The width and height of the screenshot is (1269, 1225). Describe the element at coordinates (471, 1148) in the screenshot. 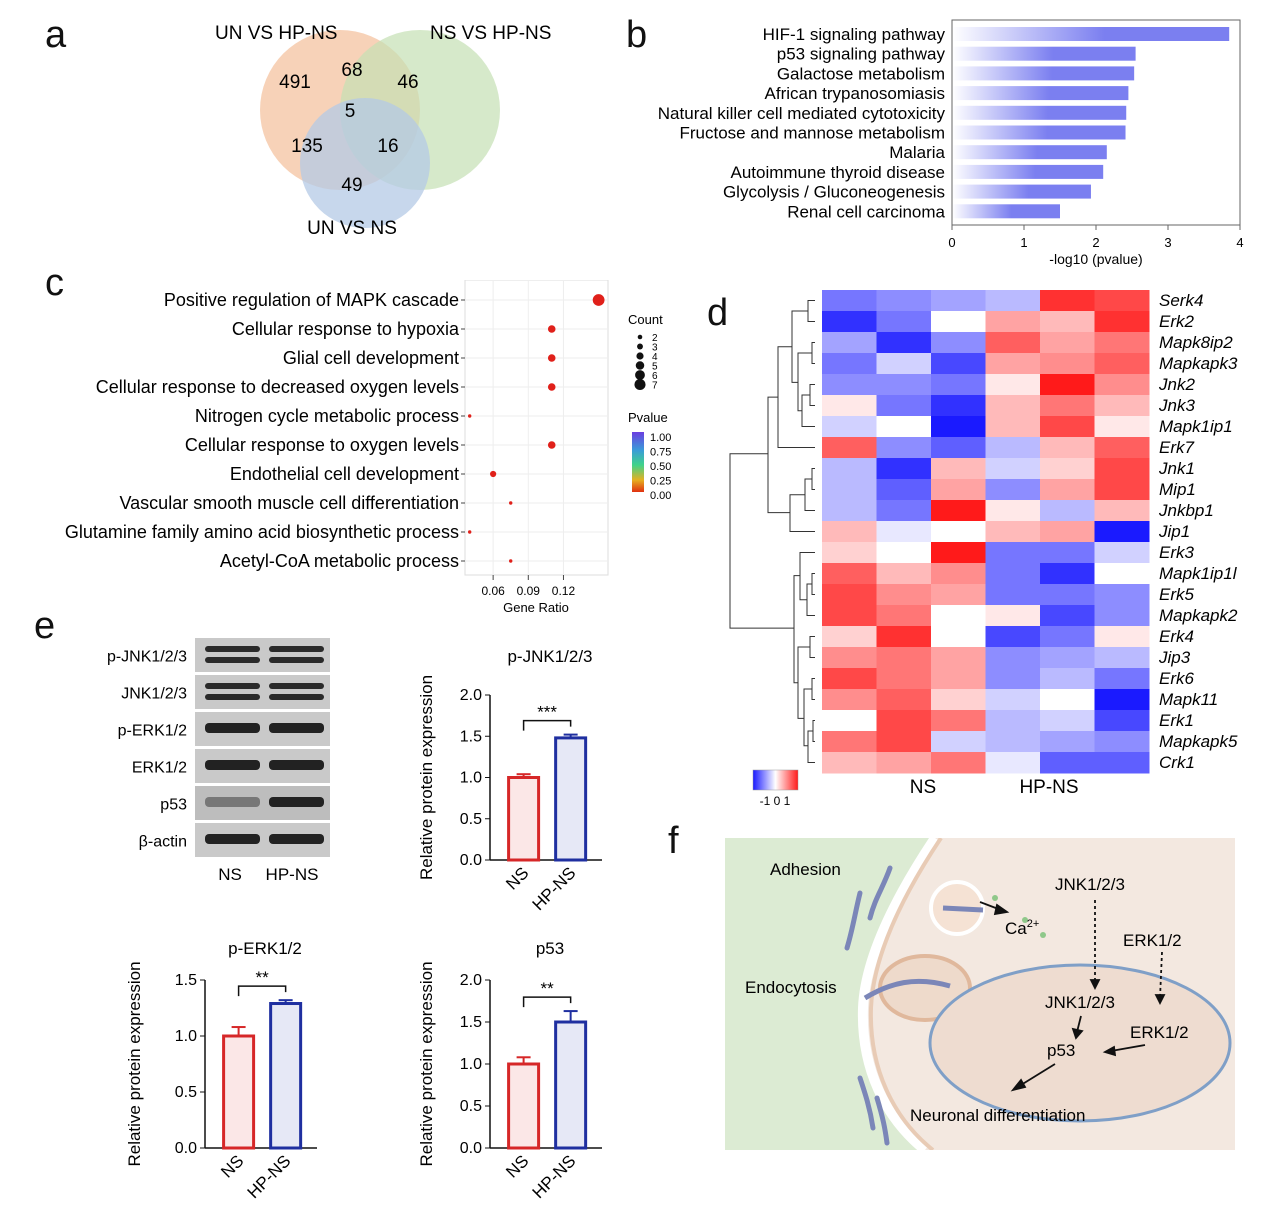

I see `e-y-tick-label: 0.0` at that location.